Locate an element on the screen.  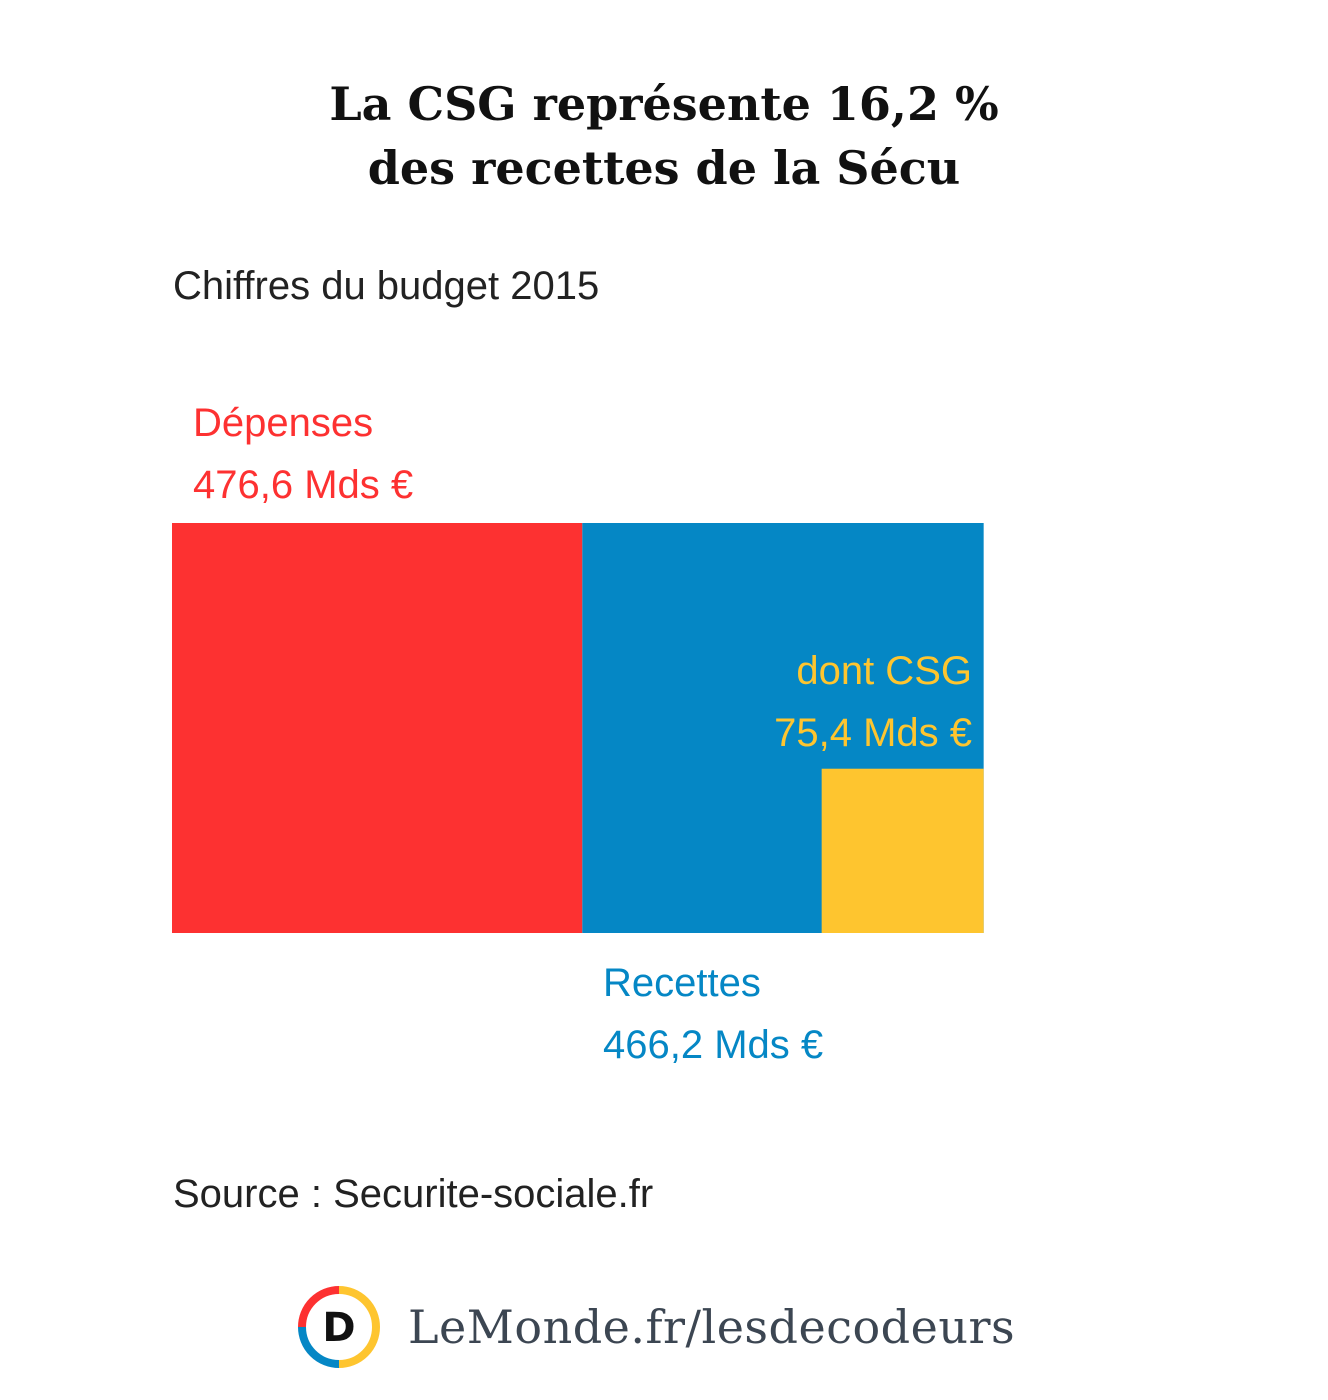
chart-subtitle: Chiffres du budget 2015 is located at coordinates (386, 286).